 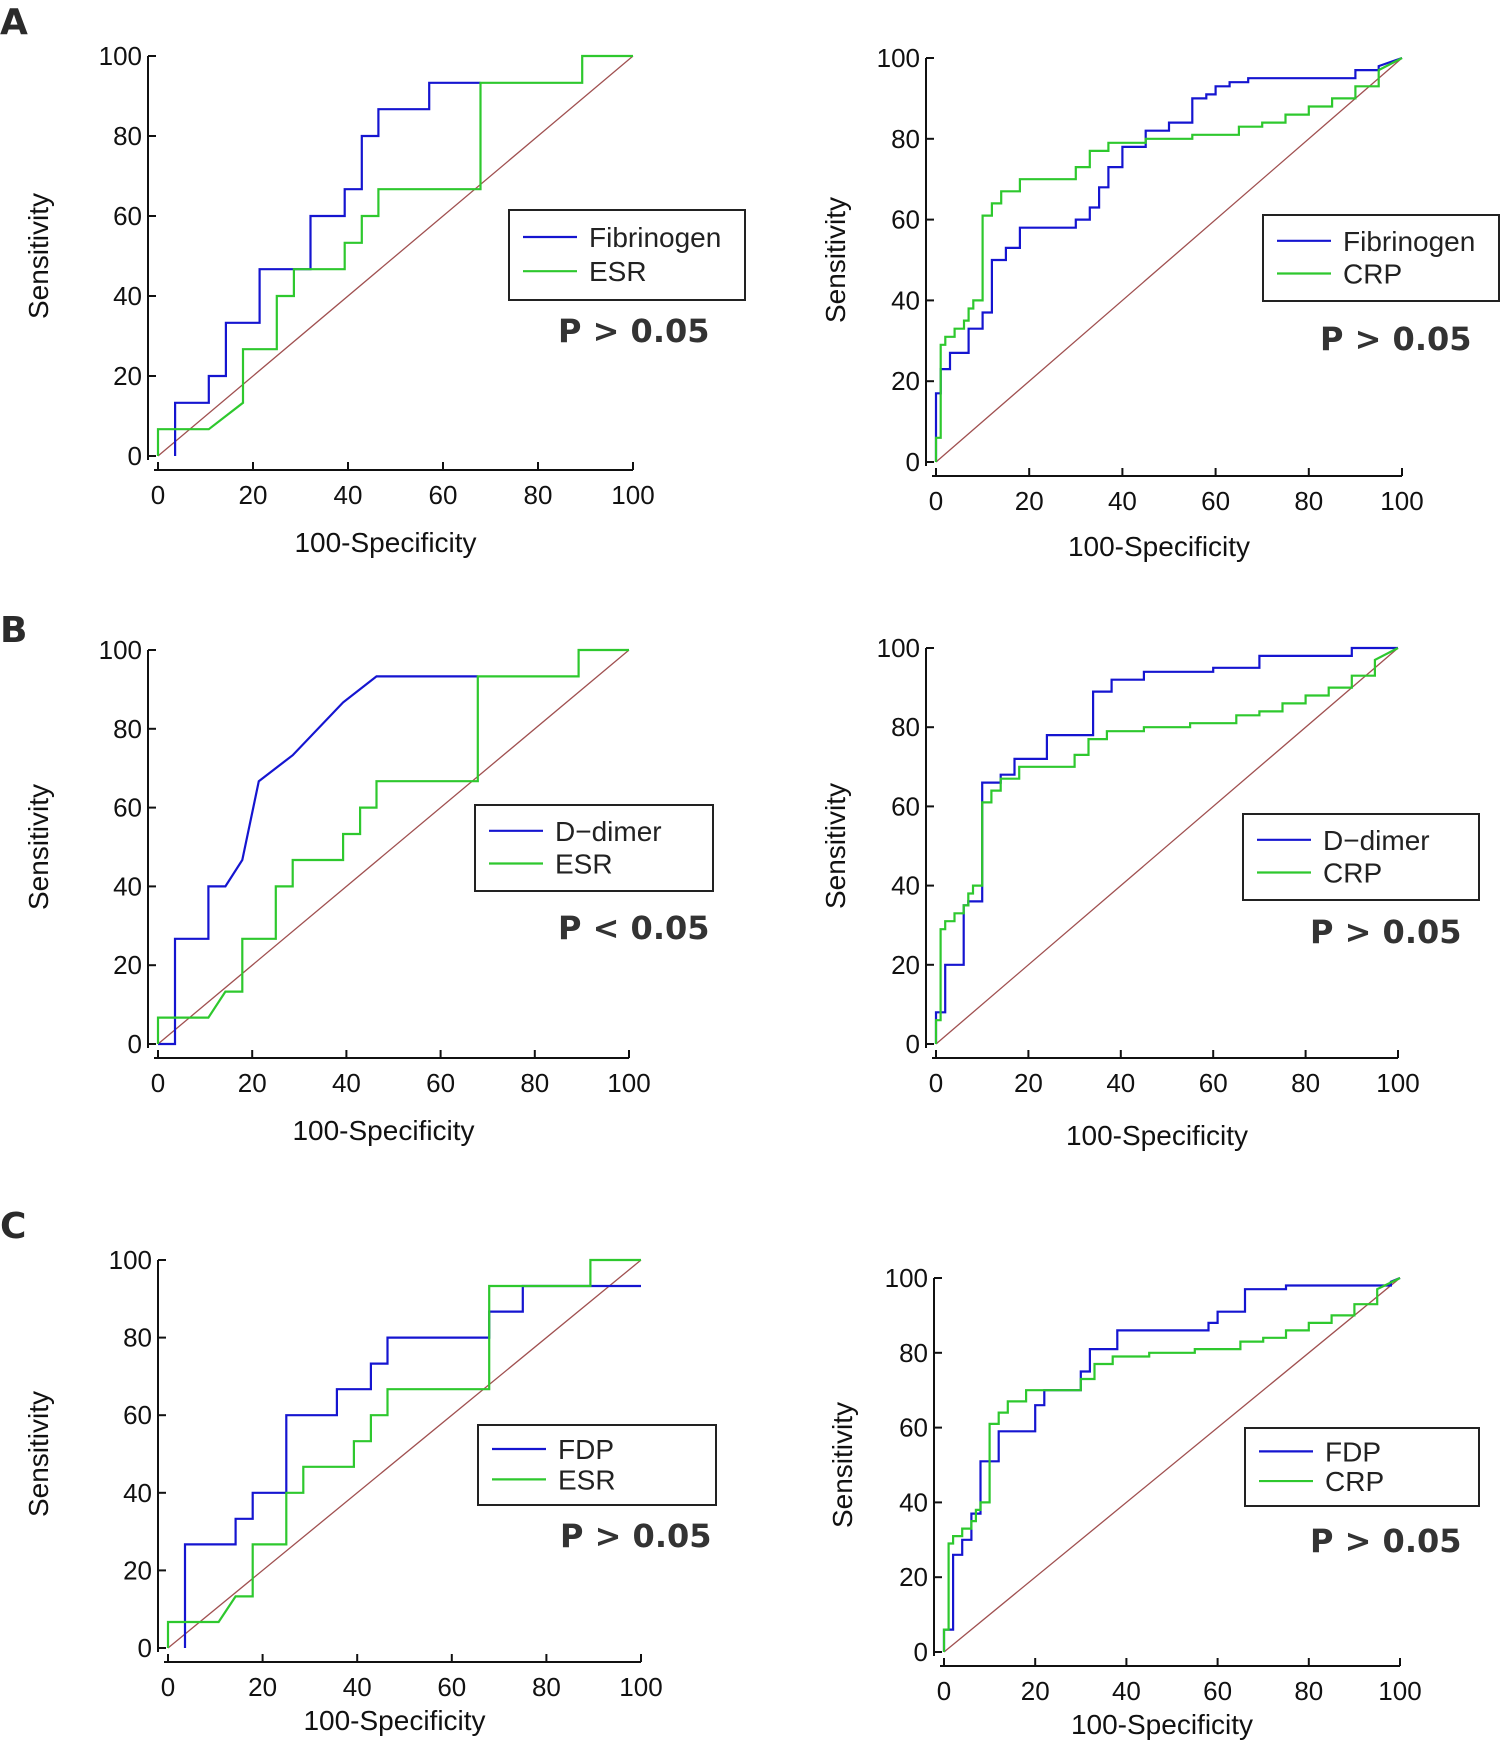 I want to click on panel-letter: C, so click(x=13, y=1226).